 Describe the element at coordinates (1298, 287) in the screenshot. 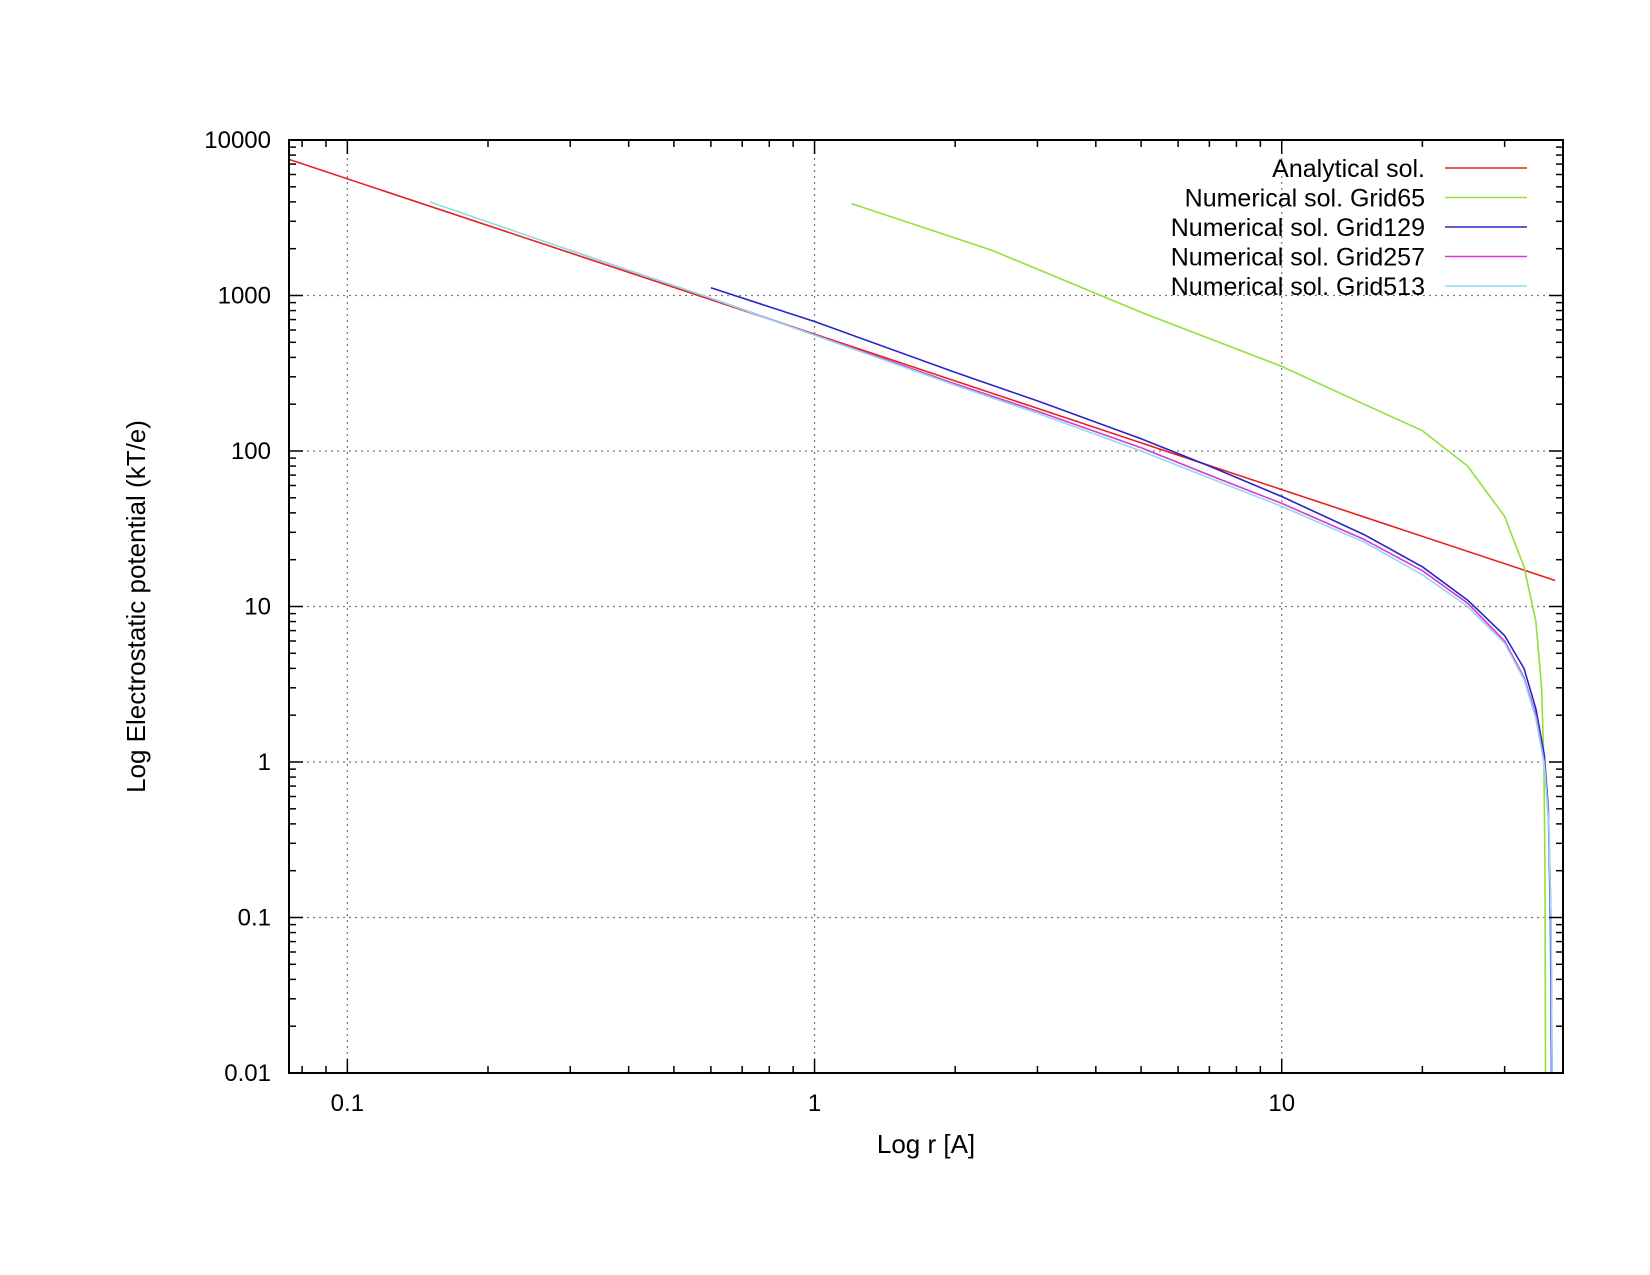

I see `legend-label-5: Numerical sol. Grid513` at that location.